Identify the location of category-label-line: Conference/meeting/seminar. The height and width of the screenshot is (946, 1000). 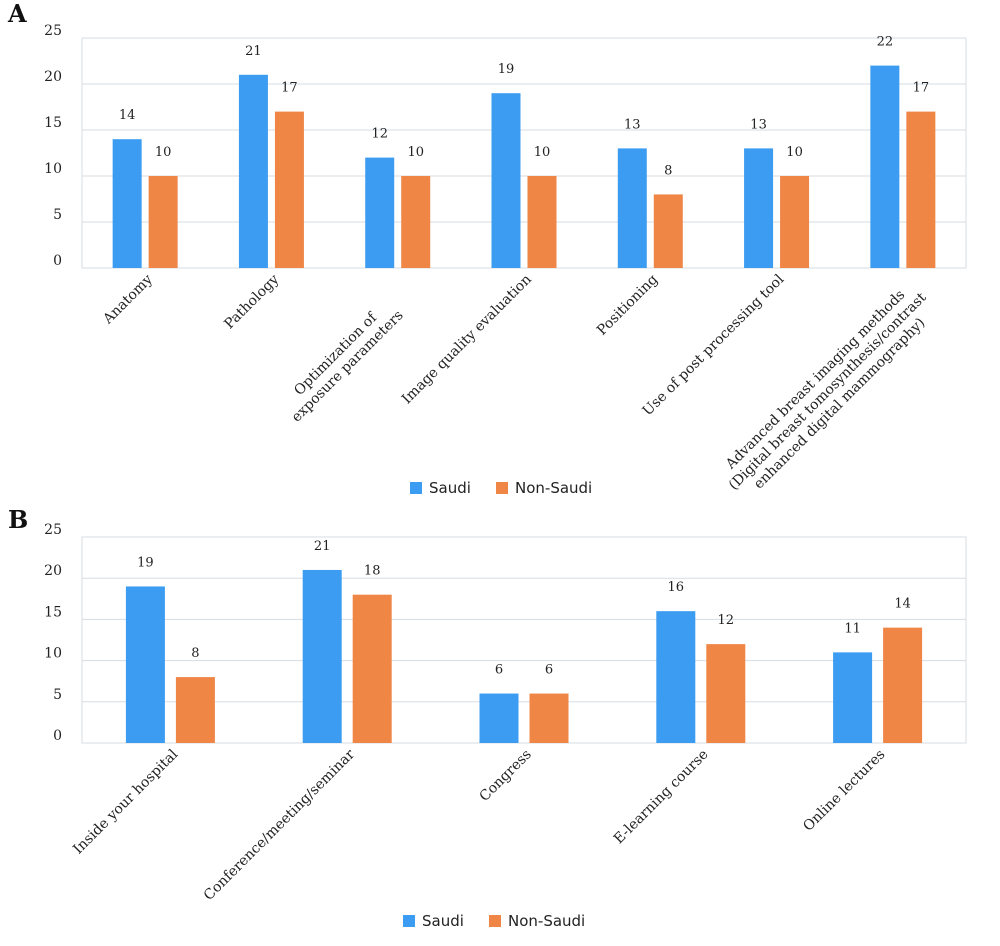
(279, 824).